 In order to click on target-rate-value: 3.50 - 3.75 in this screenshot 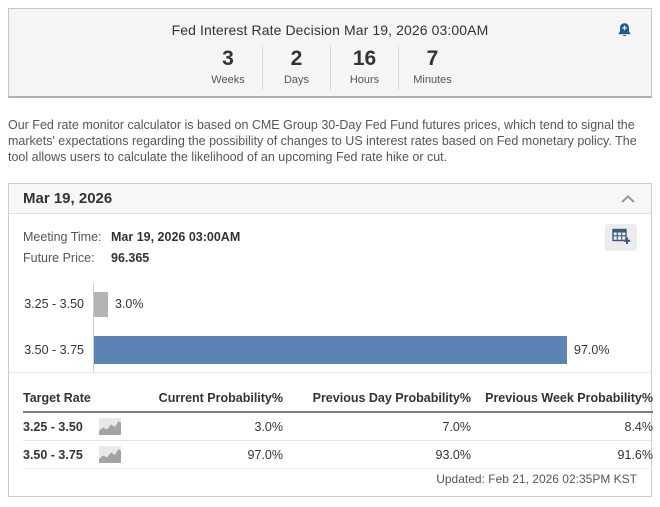, I will do `click(53, 454)`.